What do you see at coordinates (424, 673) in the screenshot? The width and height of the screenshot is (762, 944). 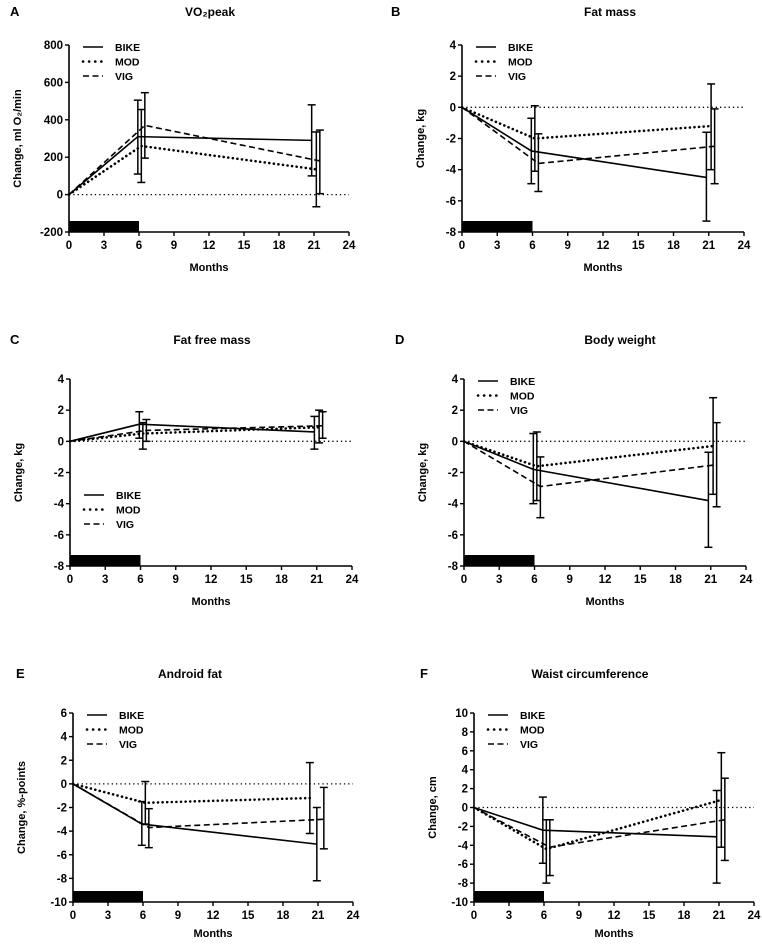 I see `panel-letter: F` at bounding box center [424, 673].